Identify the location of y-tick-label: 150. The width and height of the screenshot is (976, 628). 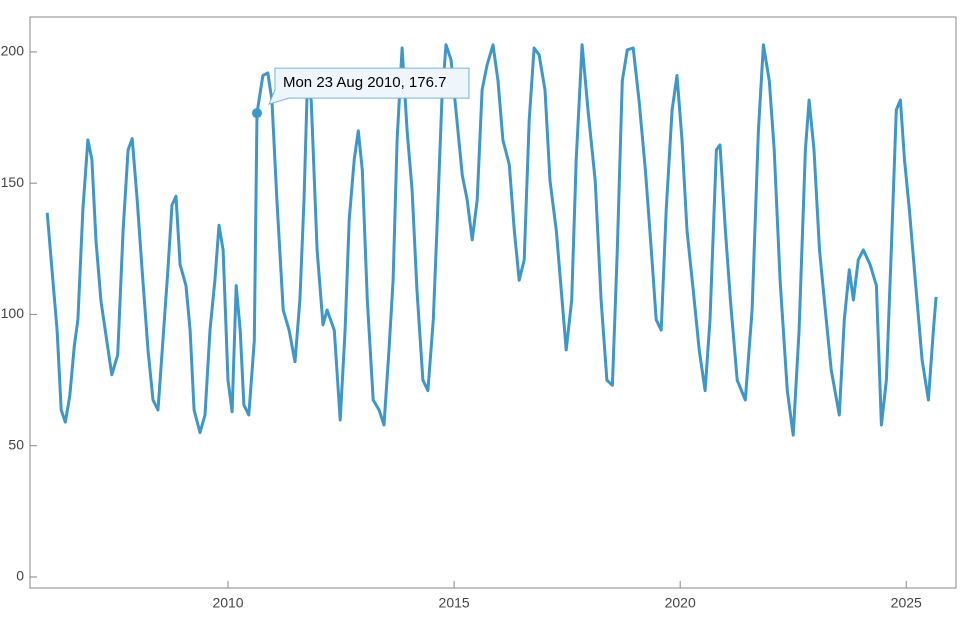
(13, 182).